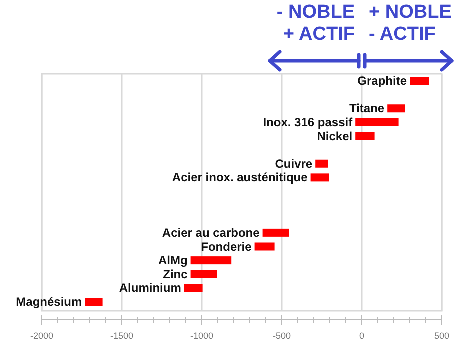  I want to click on x-tick-label: -1500, so click(122, 336).